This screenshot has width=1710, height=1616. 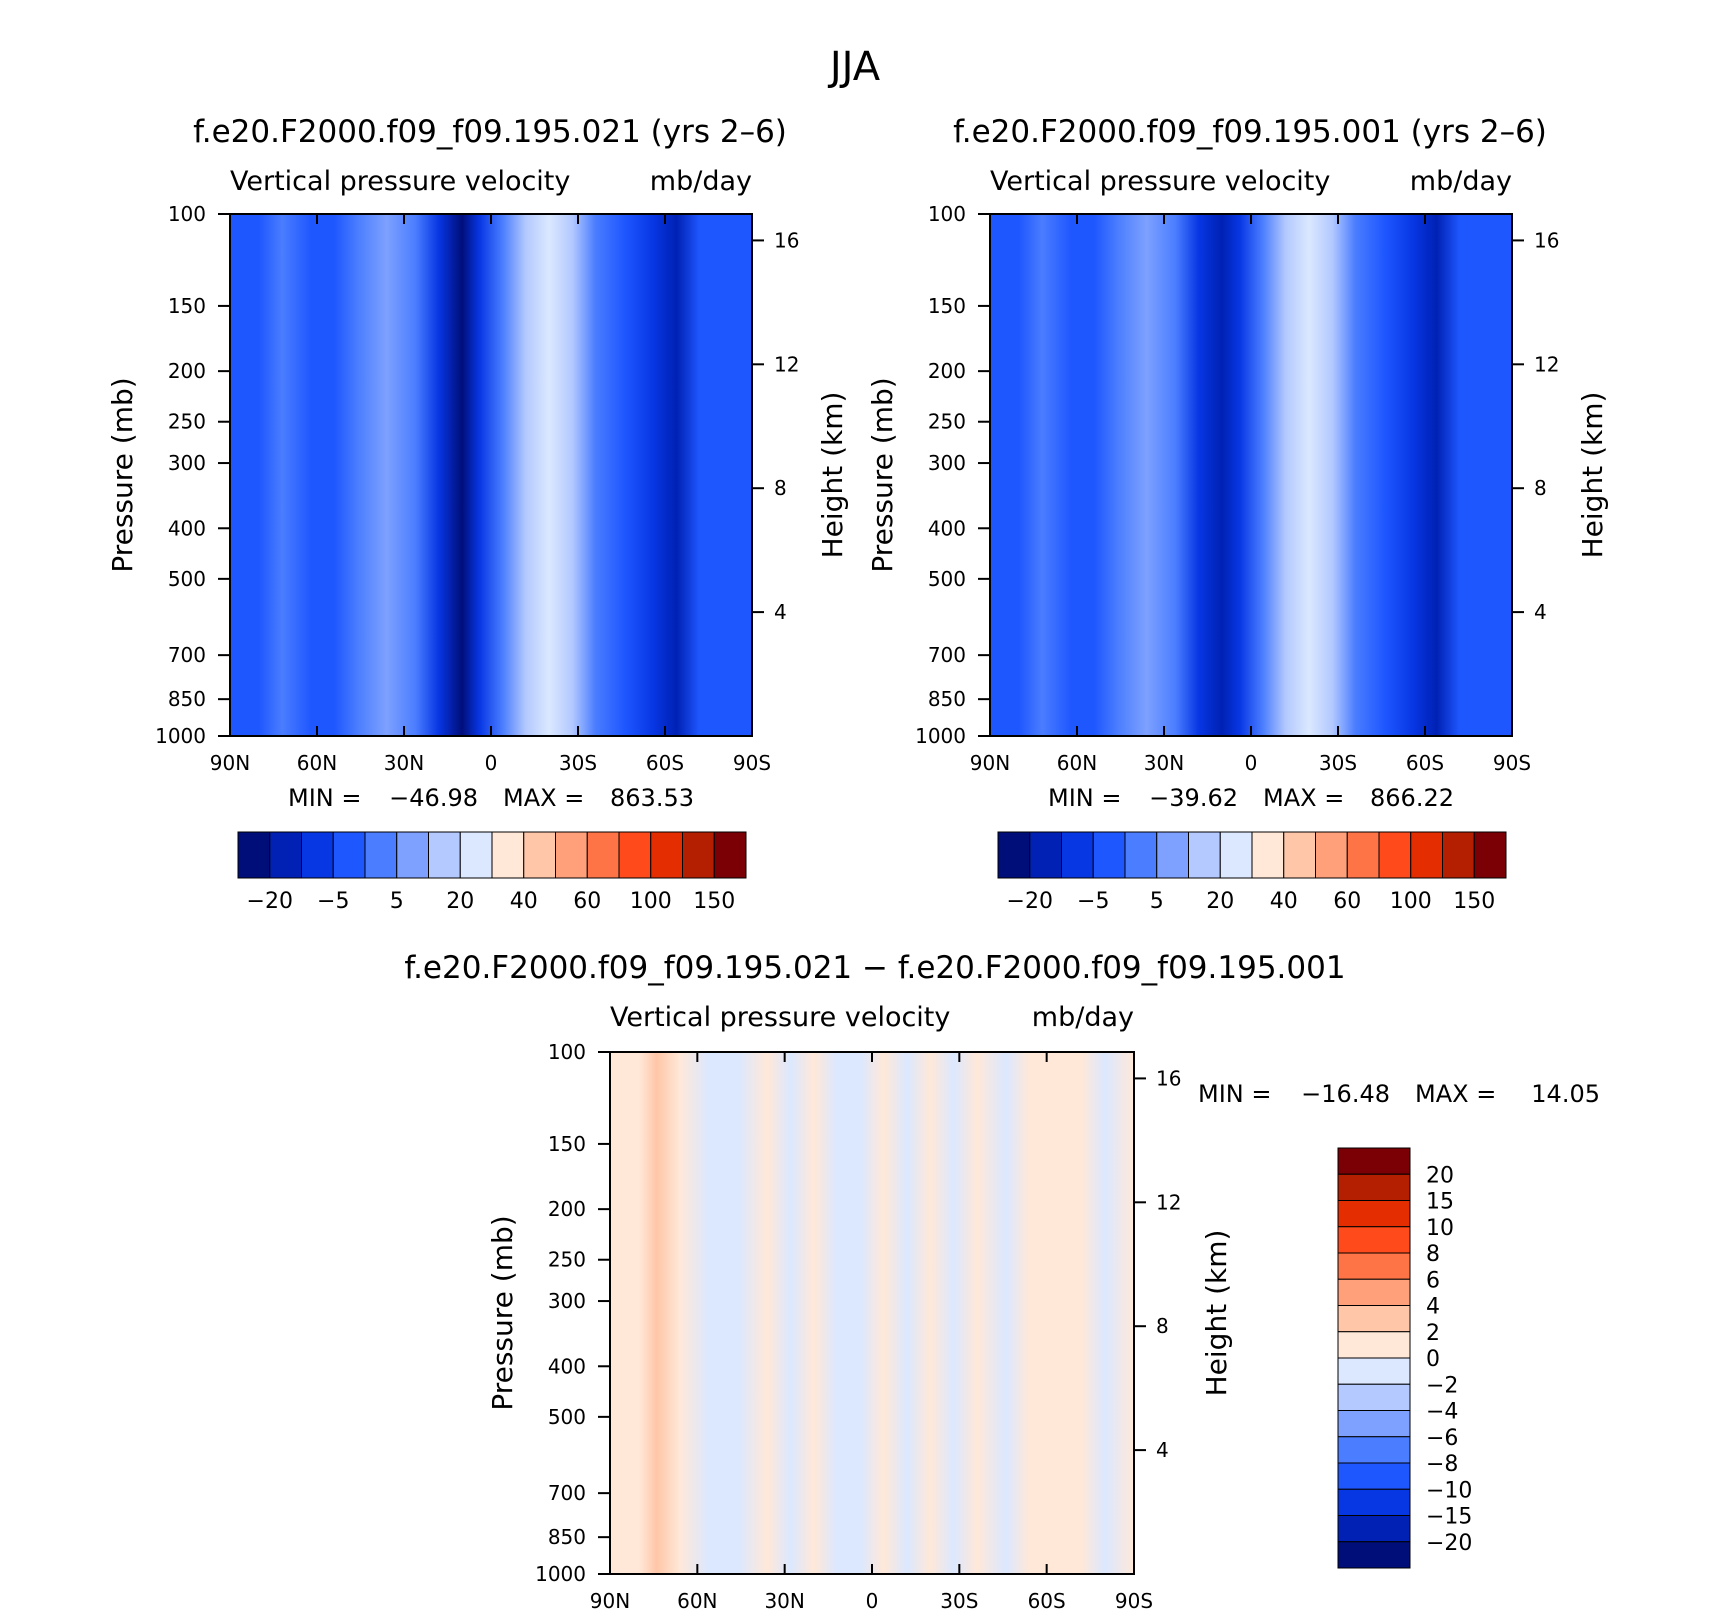 What do you see at coordinates (1442, 1438) in the screenshot?
I see `colorbar-label: −6` at bounding box center [1442, 1438].